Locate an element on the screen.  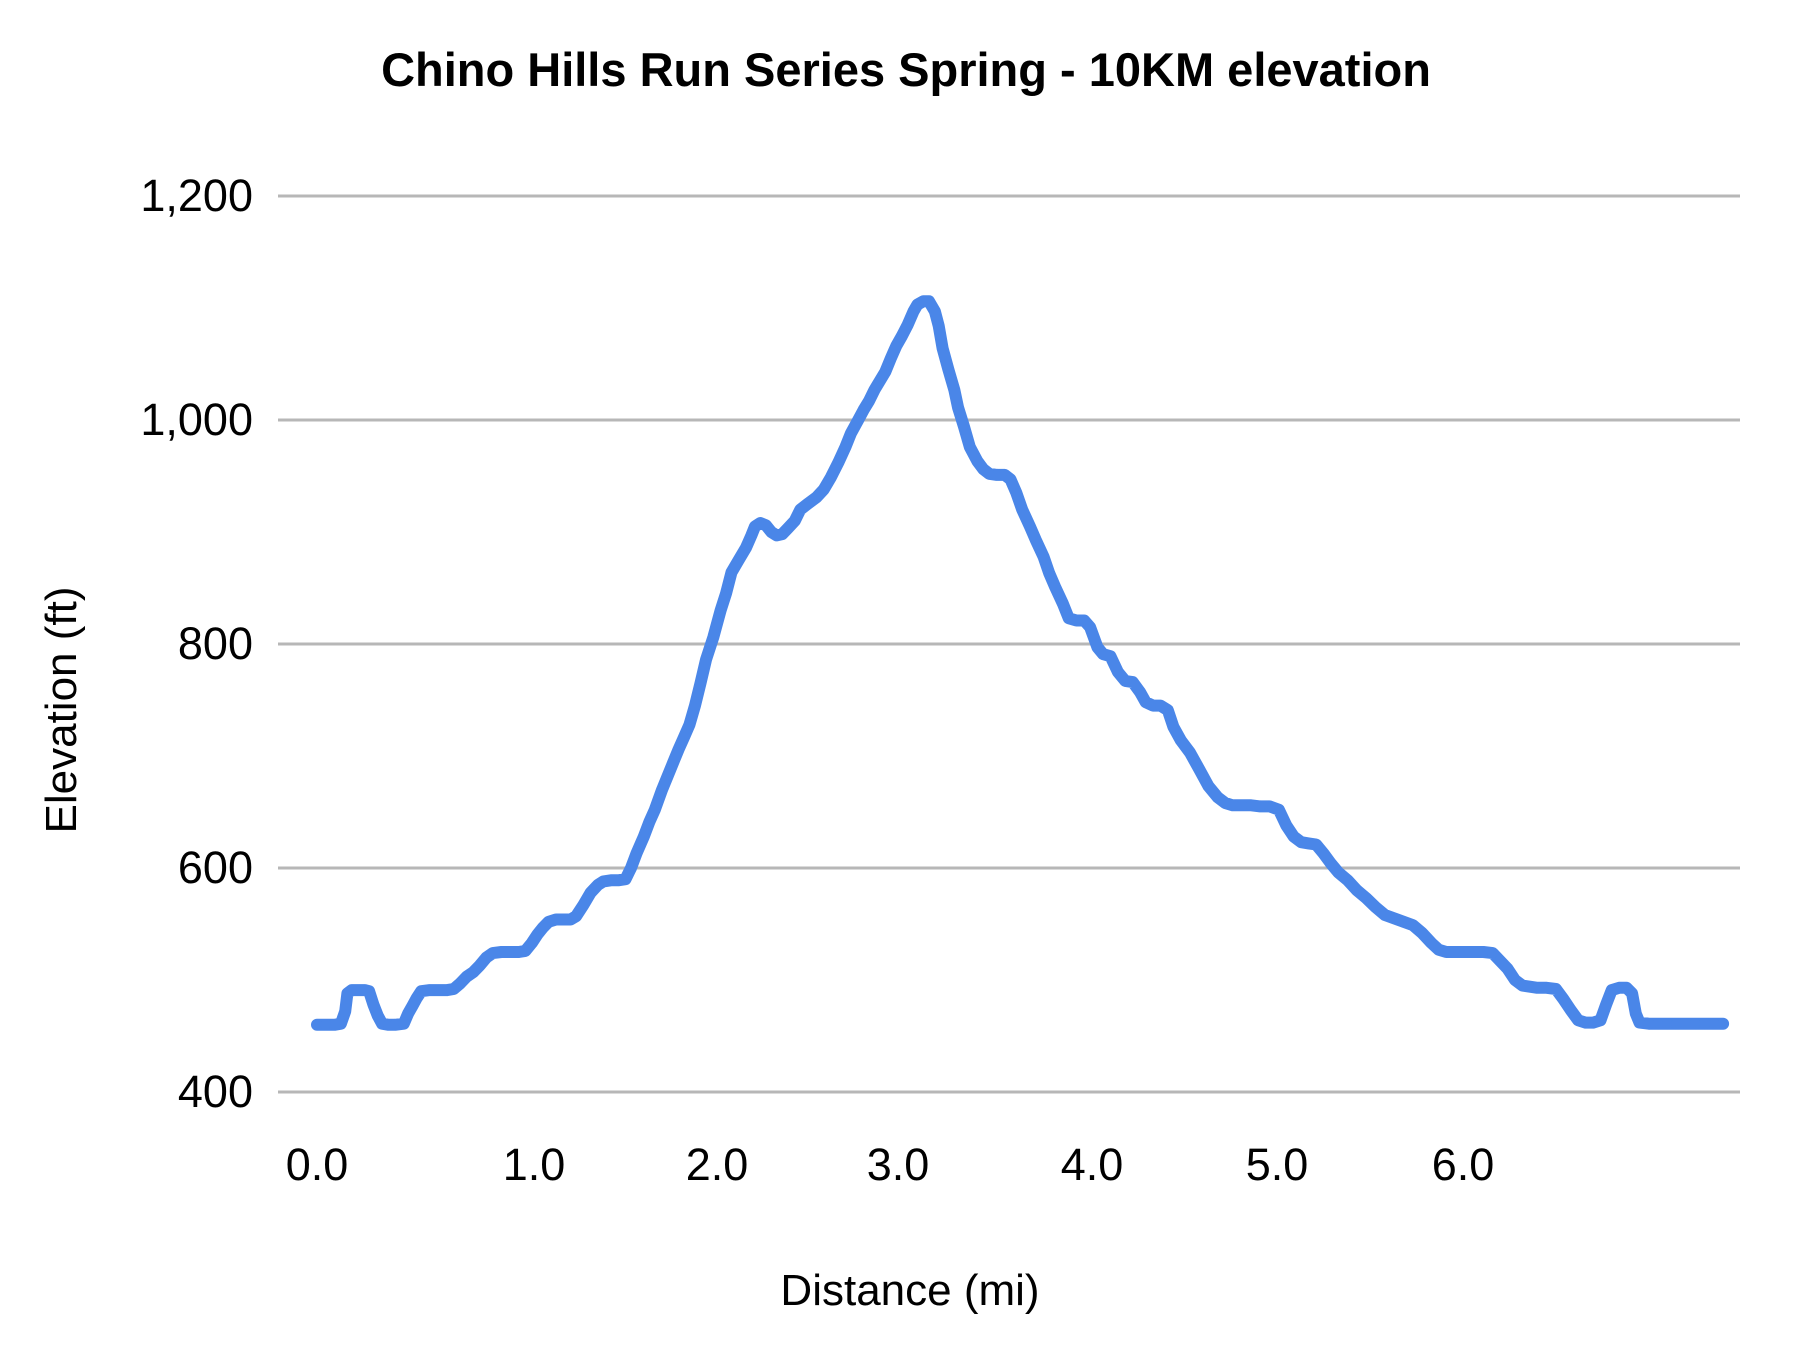
y-tick-label: 1,200 is located at coordinates (196, 195).